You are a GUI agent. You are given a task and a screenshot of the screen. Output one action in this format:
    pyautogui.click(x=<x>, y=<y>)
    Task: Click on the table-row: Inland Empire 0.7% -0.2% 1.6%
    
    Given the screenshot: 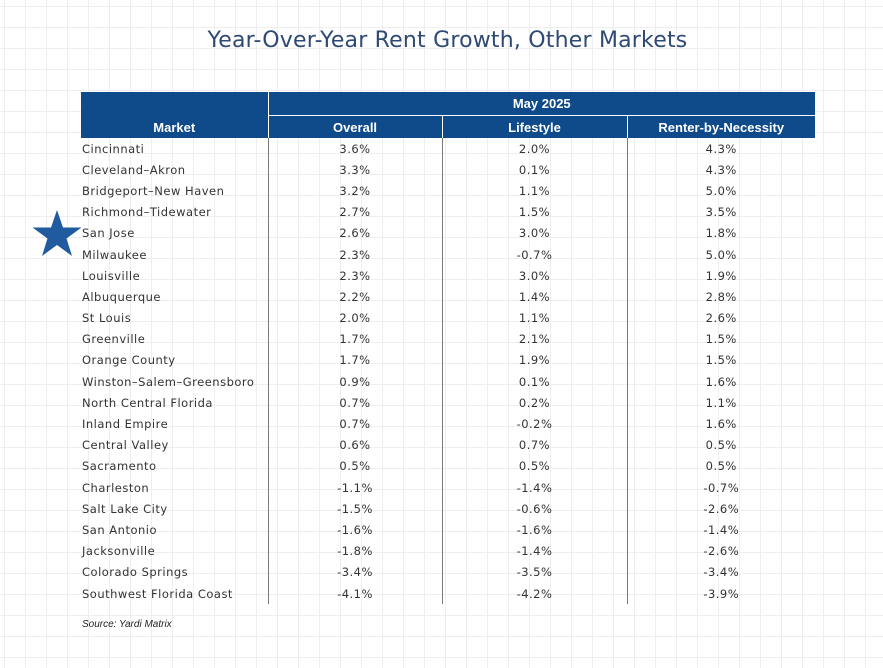 What is the action you would take?
    pyautogui.click(x=448, y=424)
    